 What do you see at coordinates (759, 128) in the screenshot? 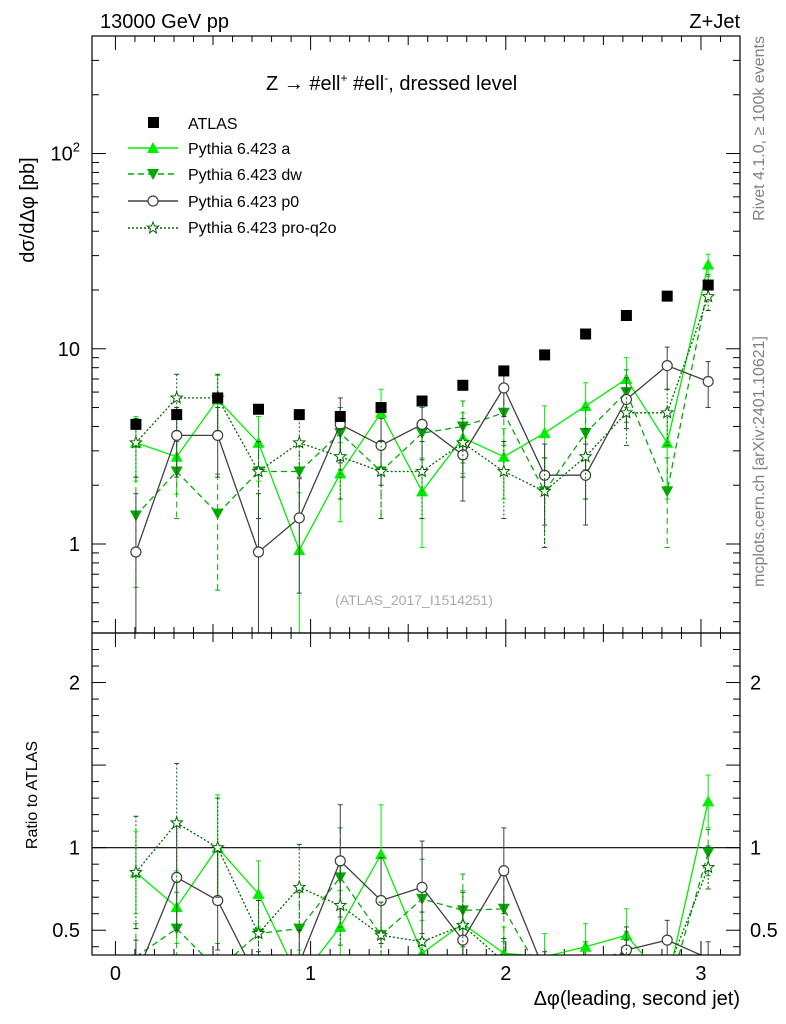
I see `side-rivet-text: Rivet 4.1.0, ≥ 100k events` at bounding box center [759, 128].